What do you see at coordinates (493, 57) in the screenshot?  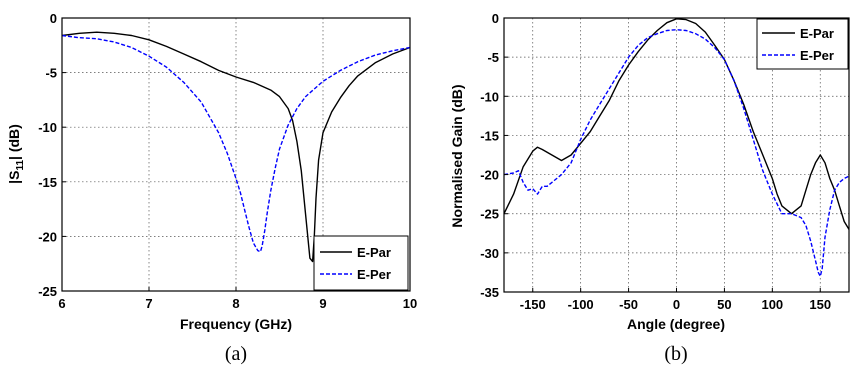 I see `chart-b-ytick-label: -5` at bounding box center [493, 57].